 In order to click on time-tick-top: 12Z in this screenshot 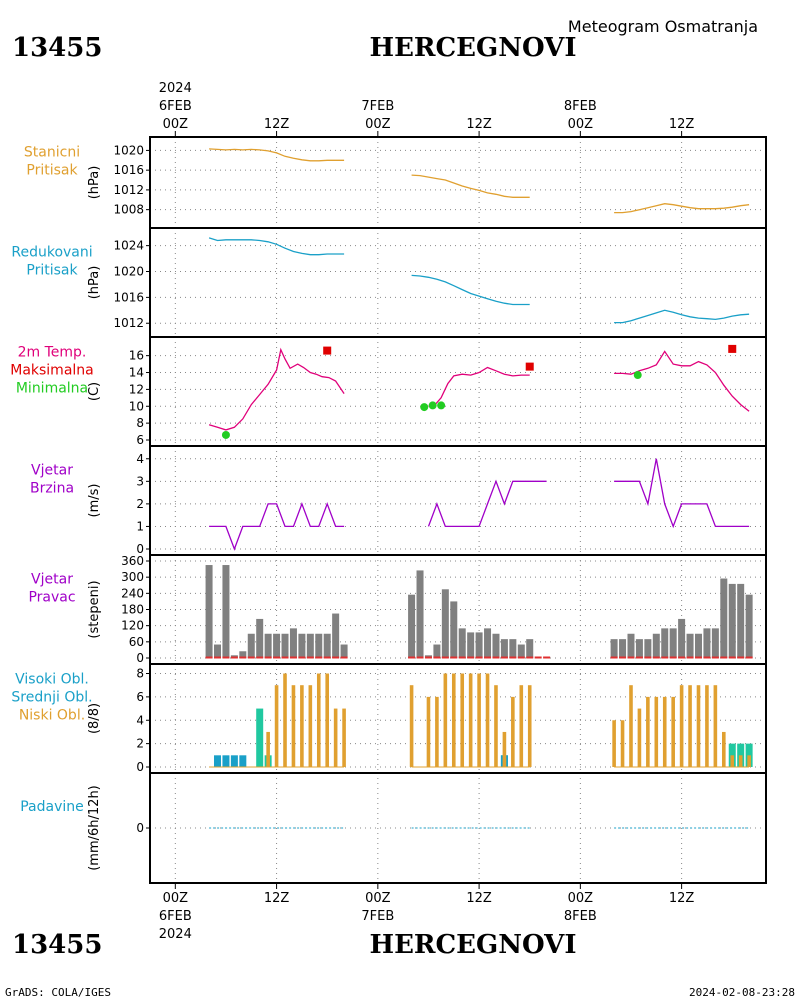, I will do `click(479, 124)`.